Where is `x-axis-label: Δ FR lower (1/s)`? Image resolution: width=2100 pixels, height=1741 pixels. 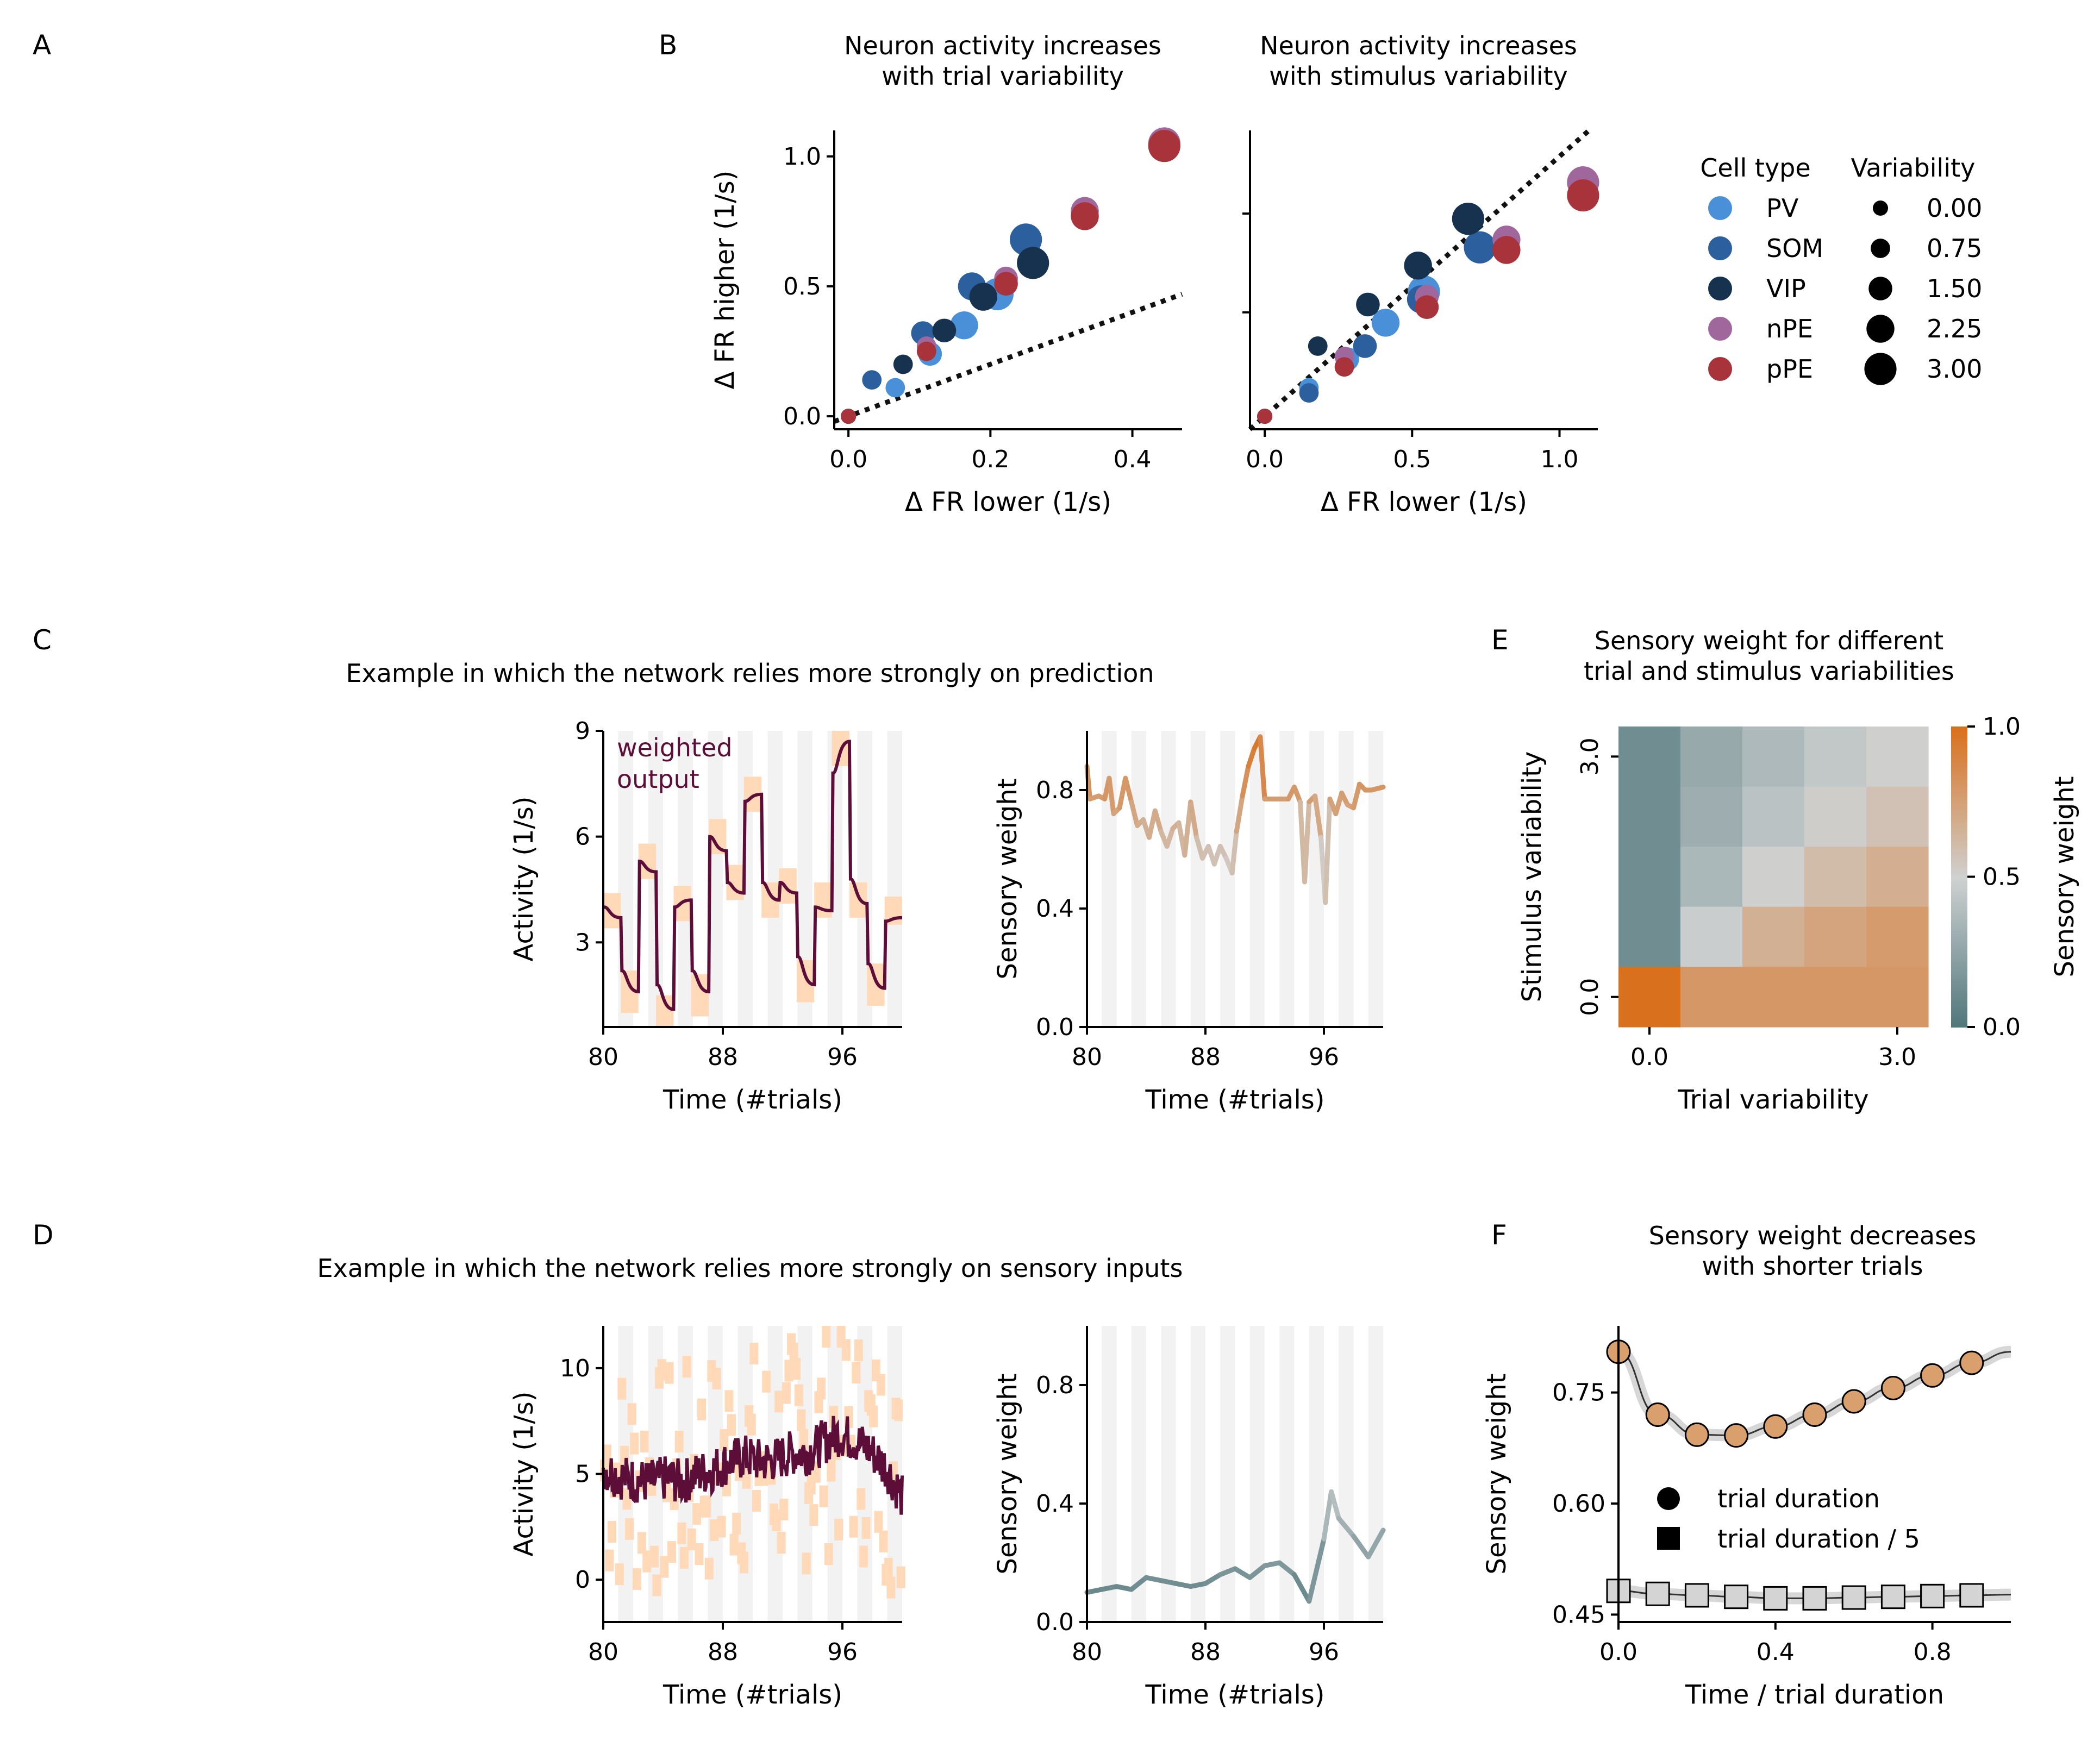
x-axis-label: Δ FR lower (1/s) is located at coordinates (1008, 502).